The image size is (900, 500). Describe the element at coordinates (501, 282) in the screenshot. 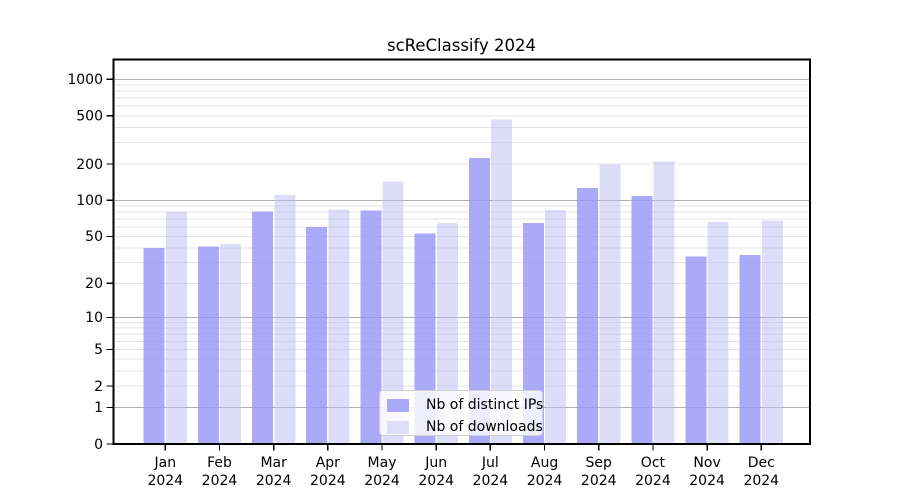

I see `bar-downloads-jul` at that location.